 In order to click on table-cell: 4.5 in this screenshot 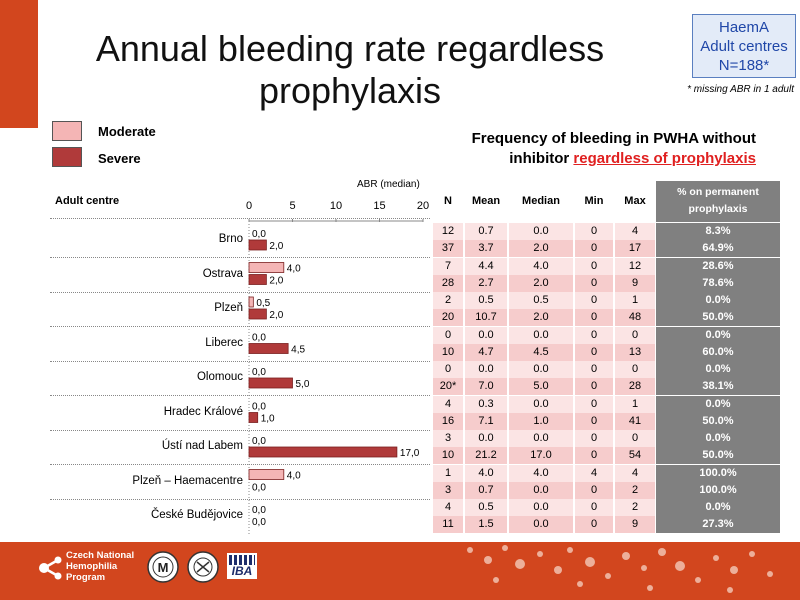, I will do `click(541, 352)`.